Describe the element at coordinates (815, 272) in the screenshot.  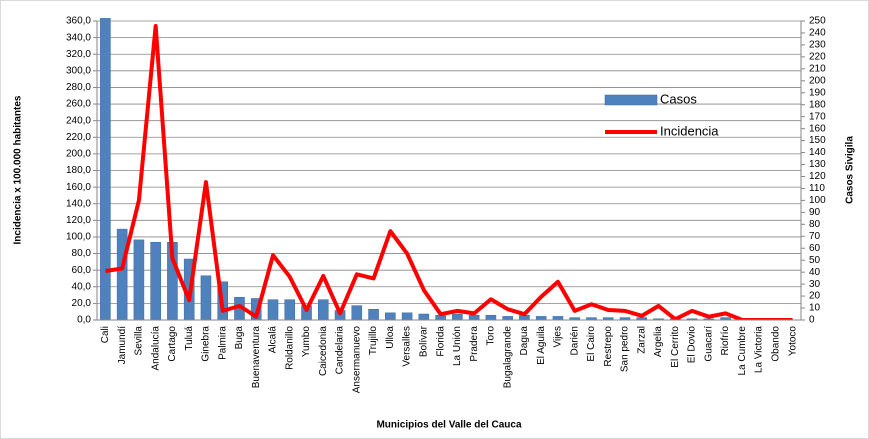
I see `y2-tick-label: 40` at that location.